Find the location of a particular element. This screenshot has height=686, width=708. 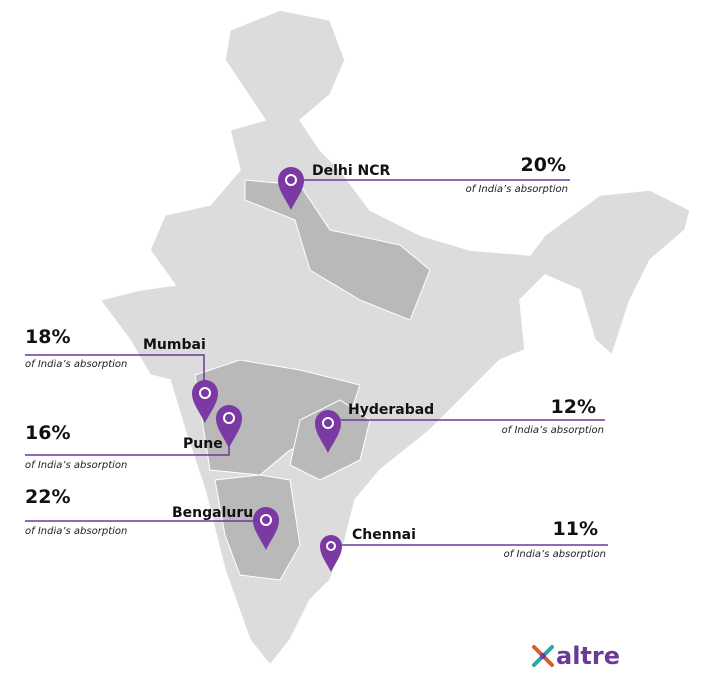

city-share: 16% is located at coordinates (47, 433).